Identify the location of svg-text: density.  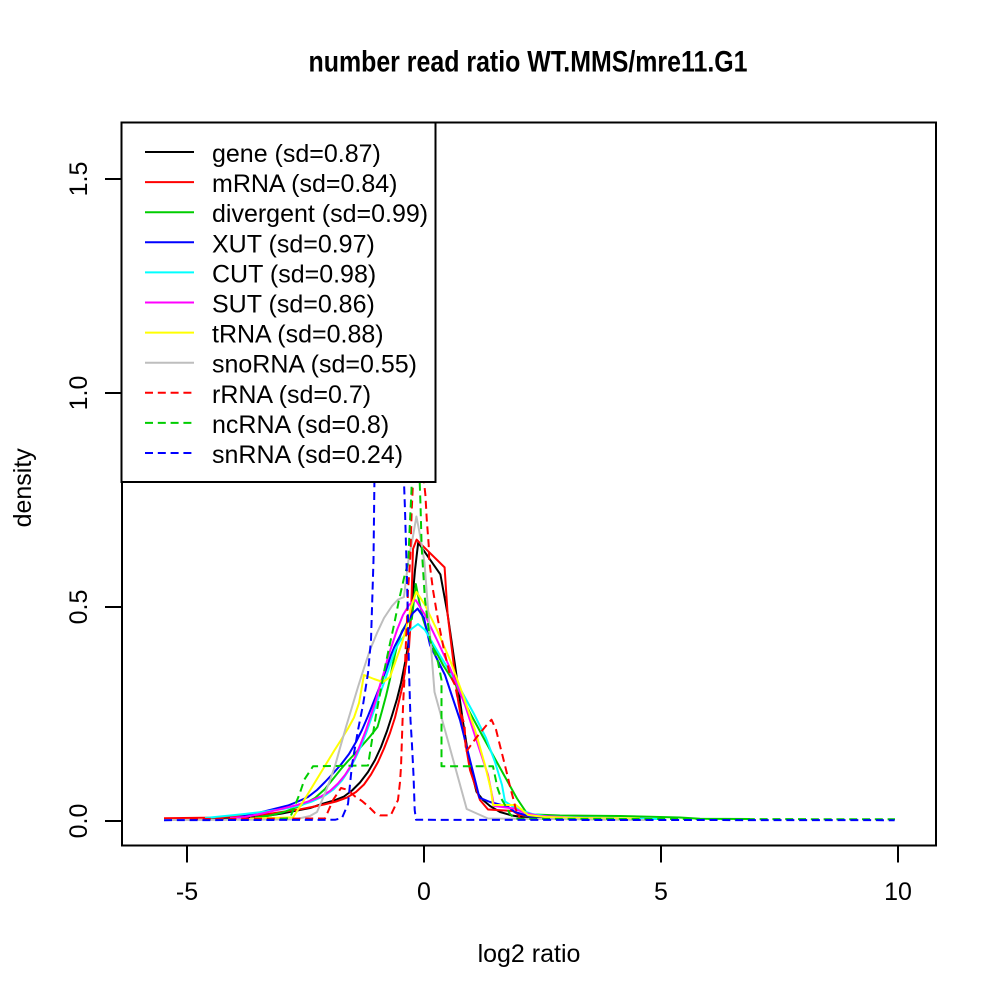
(23, 488).